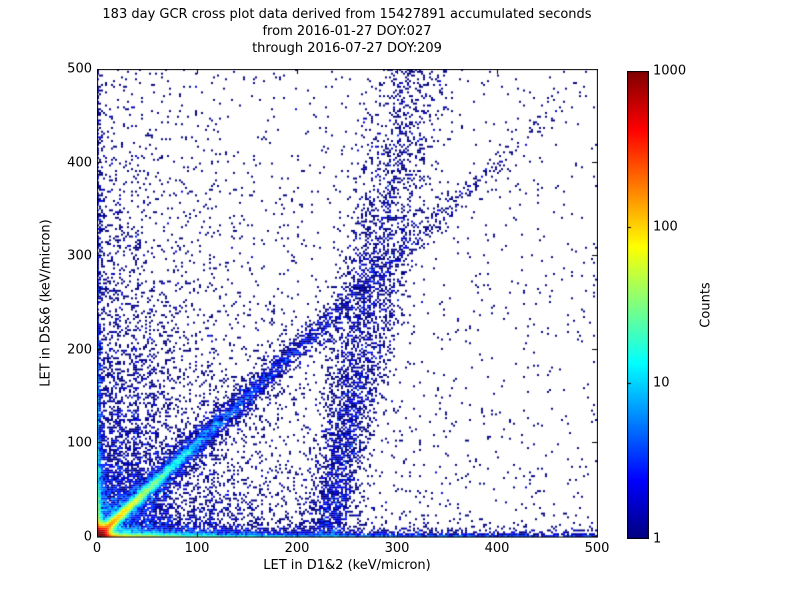  Describe the element at coordinates (597, 548) in the screenshot. I see `x-tick-label-500: 500` at that location.